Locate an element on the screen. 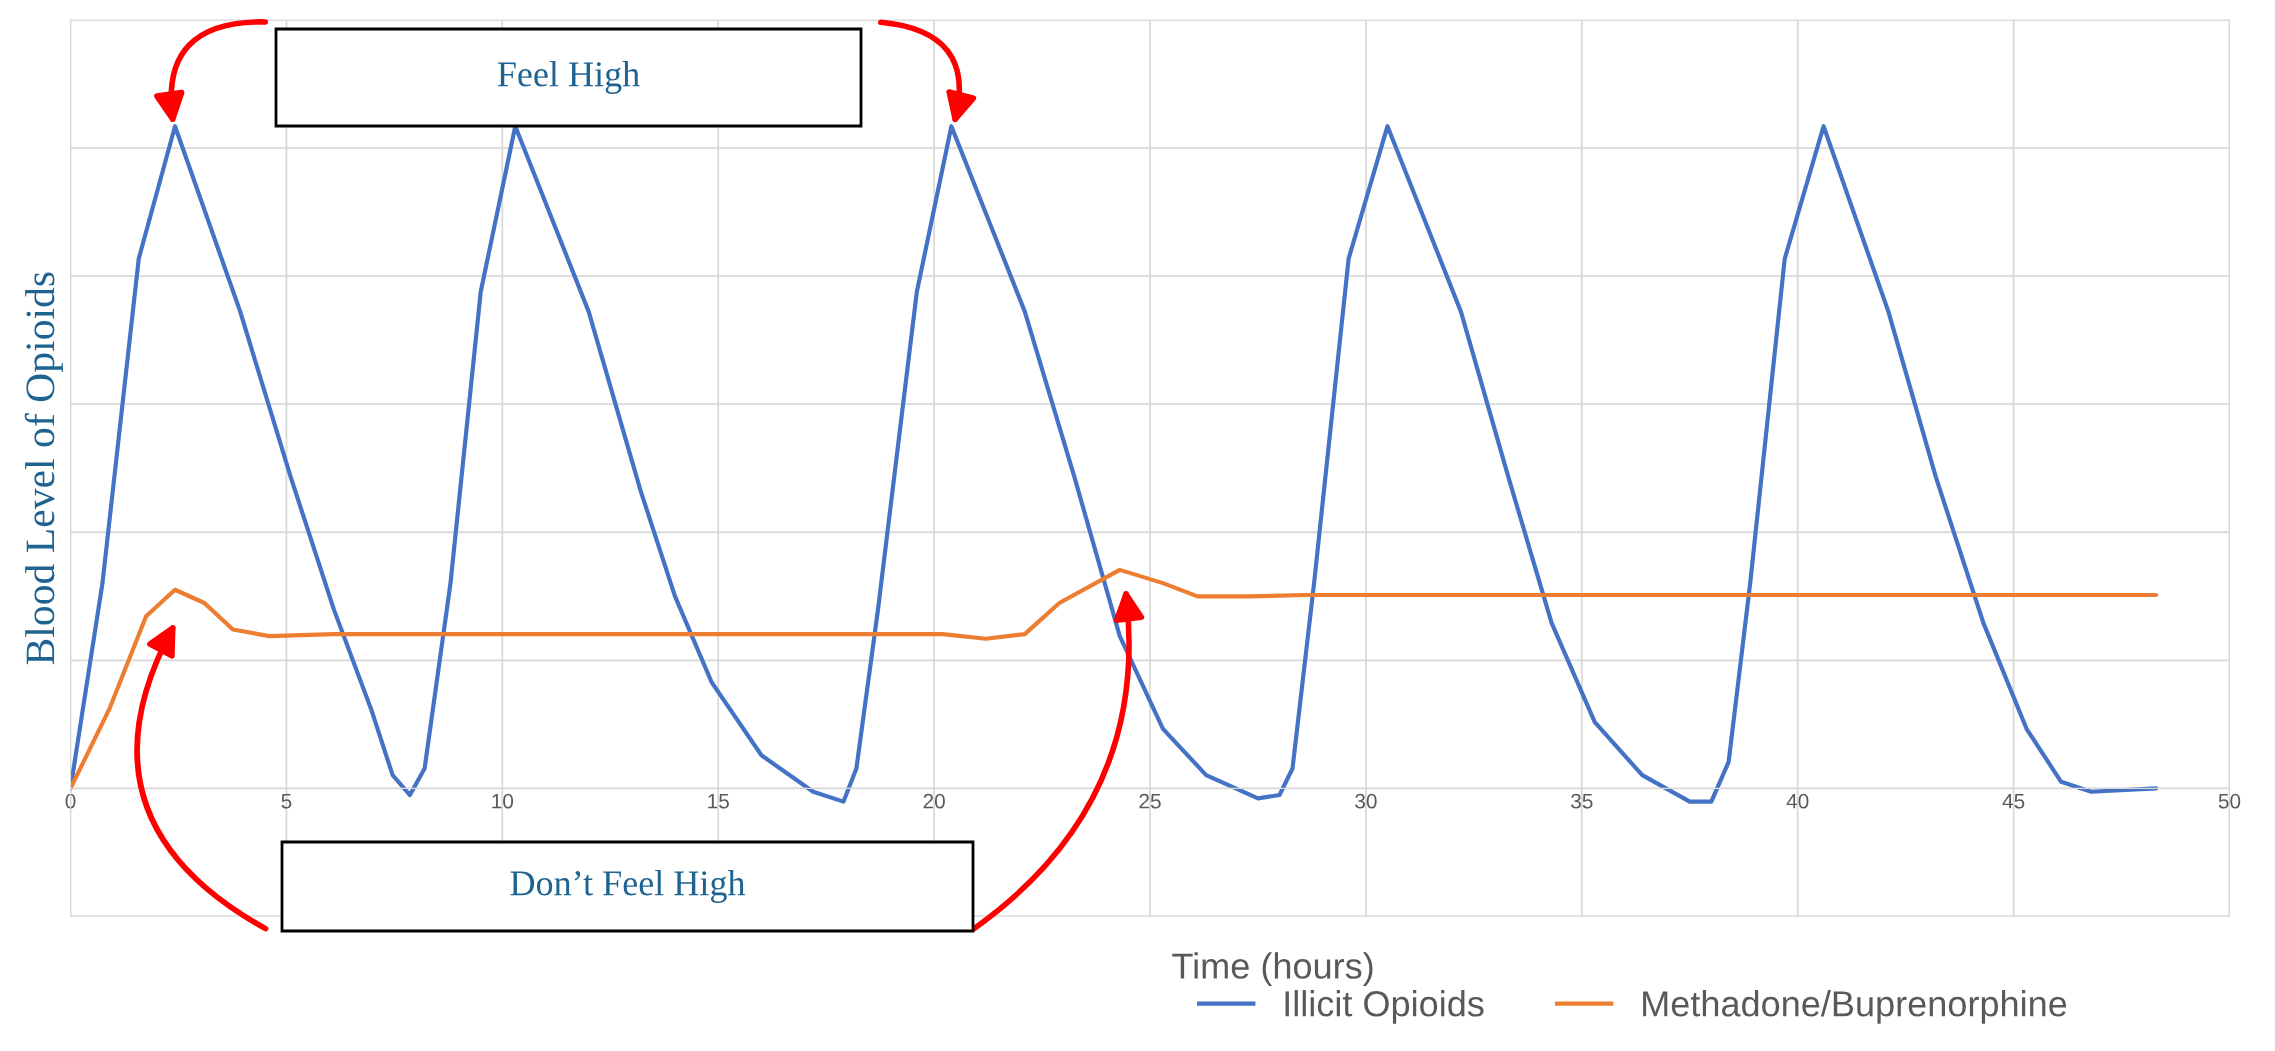 The width and height of the screenshot is (2275, 1051). x-tick-label: 10 is located at coordinates (503, 801).